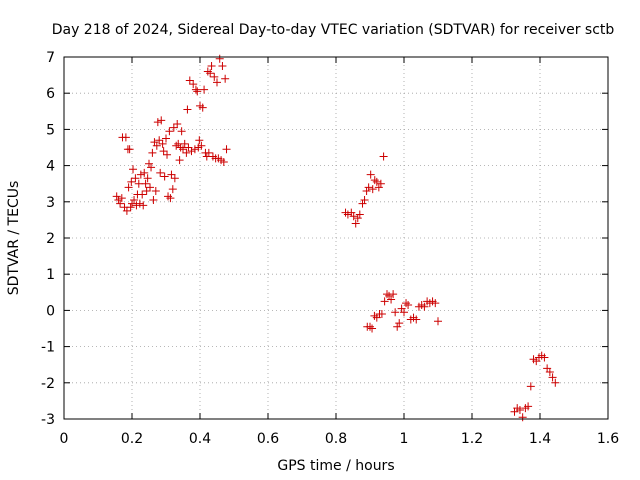  I want to click on y-tick-label: 2, so click(50, 239).